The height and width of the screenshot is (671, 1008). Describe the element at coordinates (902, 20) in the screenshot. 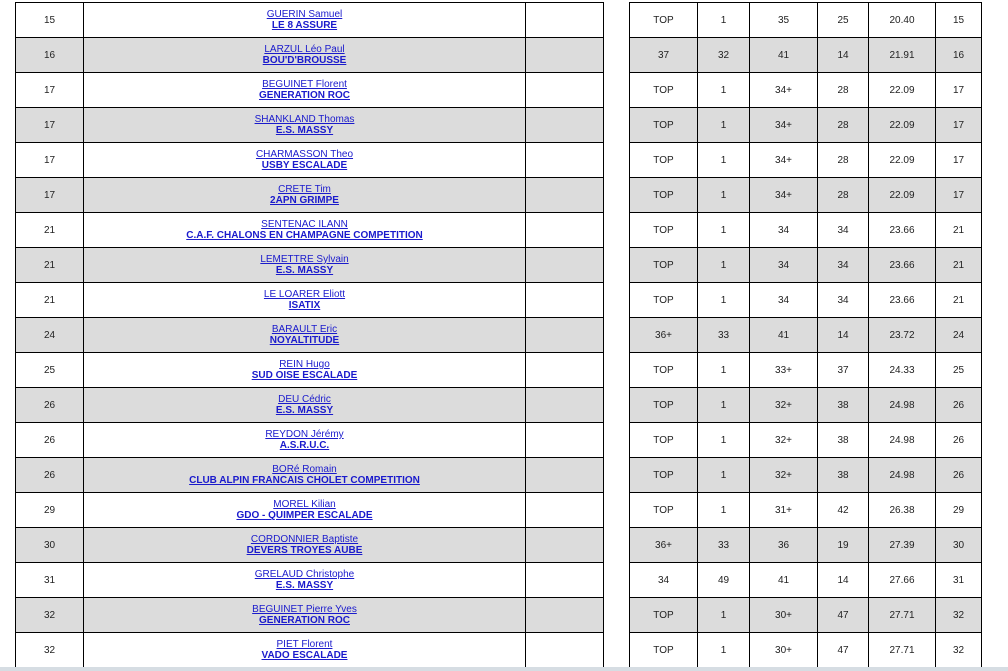

I see `total-points-cell: 20.40` at that location.